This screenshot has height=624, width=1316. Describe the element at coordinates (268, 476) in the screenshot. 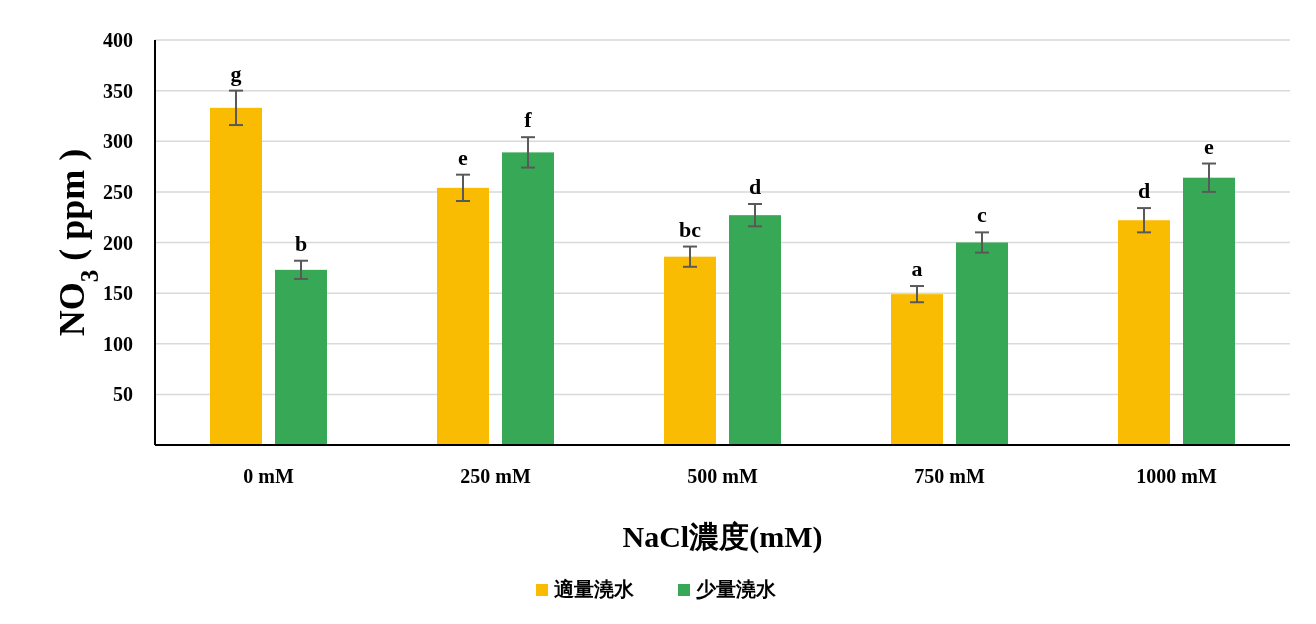

I see `x-tick-label: 0 mM` at that location.